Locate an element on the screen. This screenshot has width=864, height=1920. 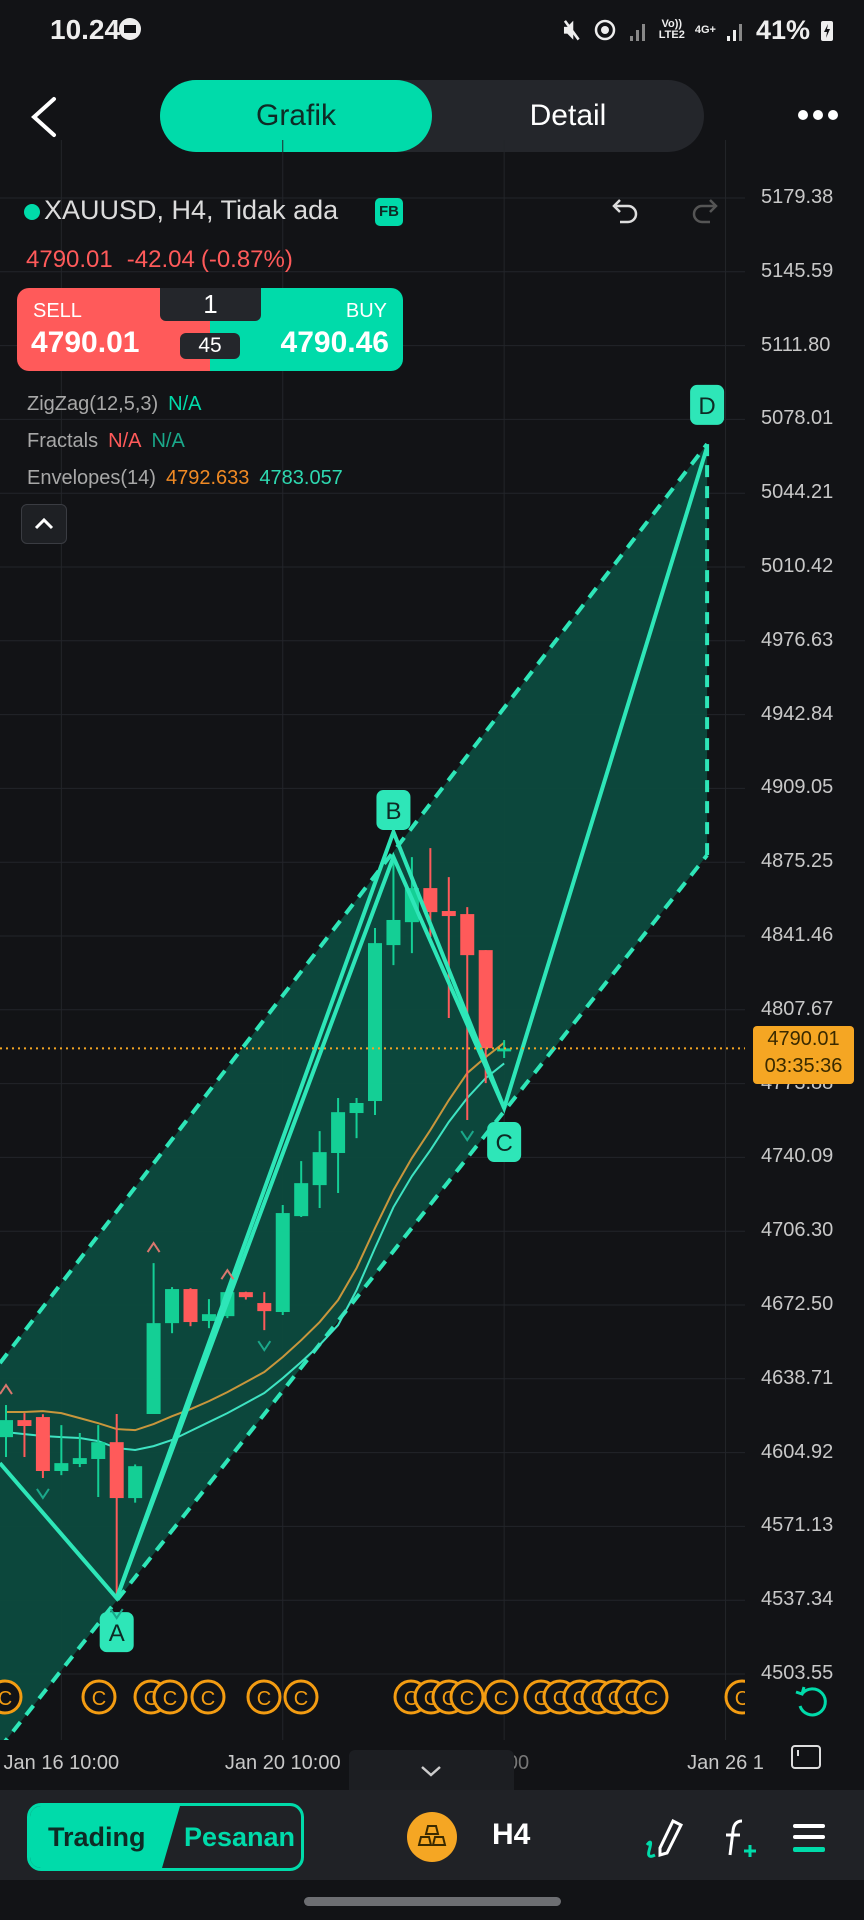
price-tick-label: 4841.46 is located at coordinates (797, 935).